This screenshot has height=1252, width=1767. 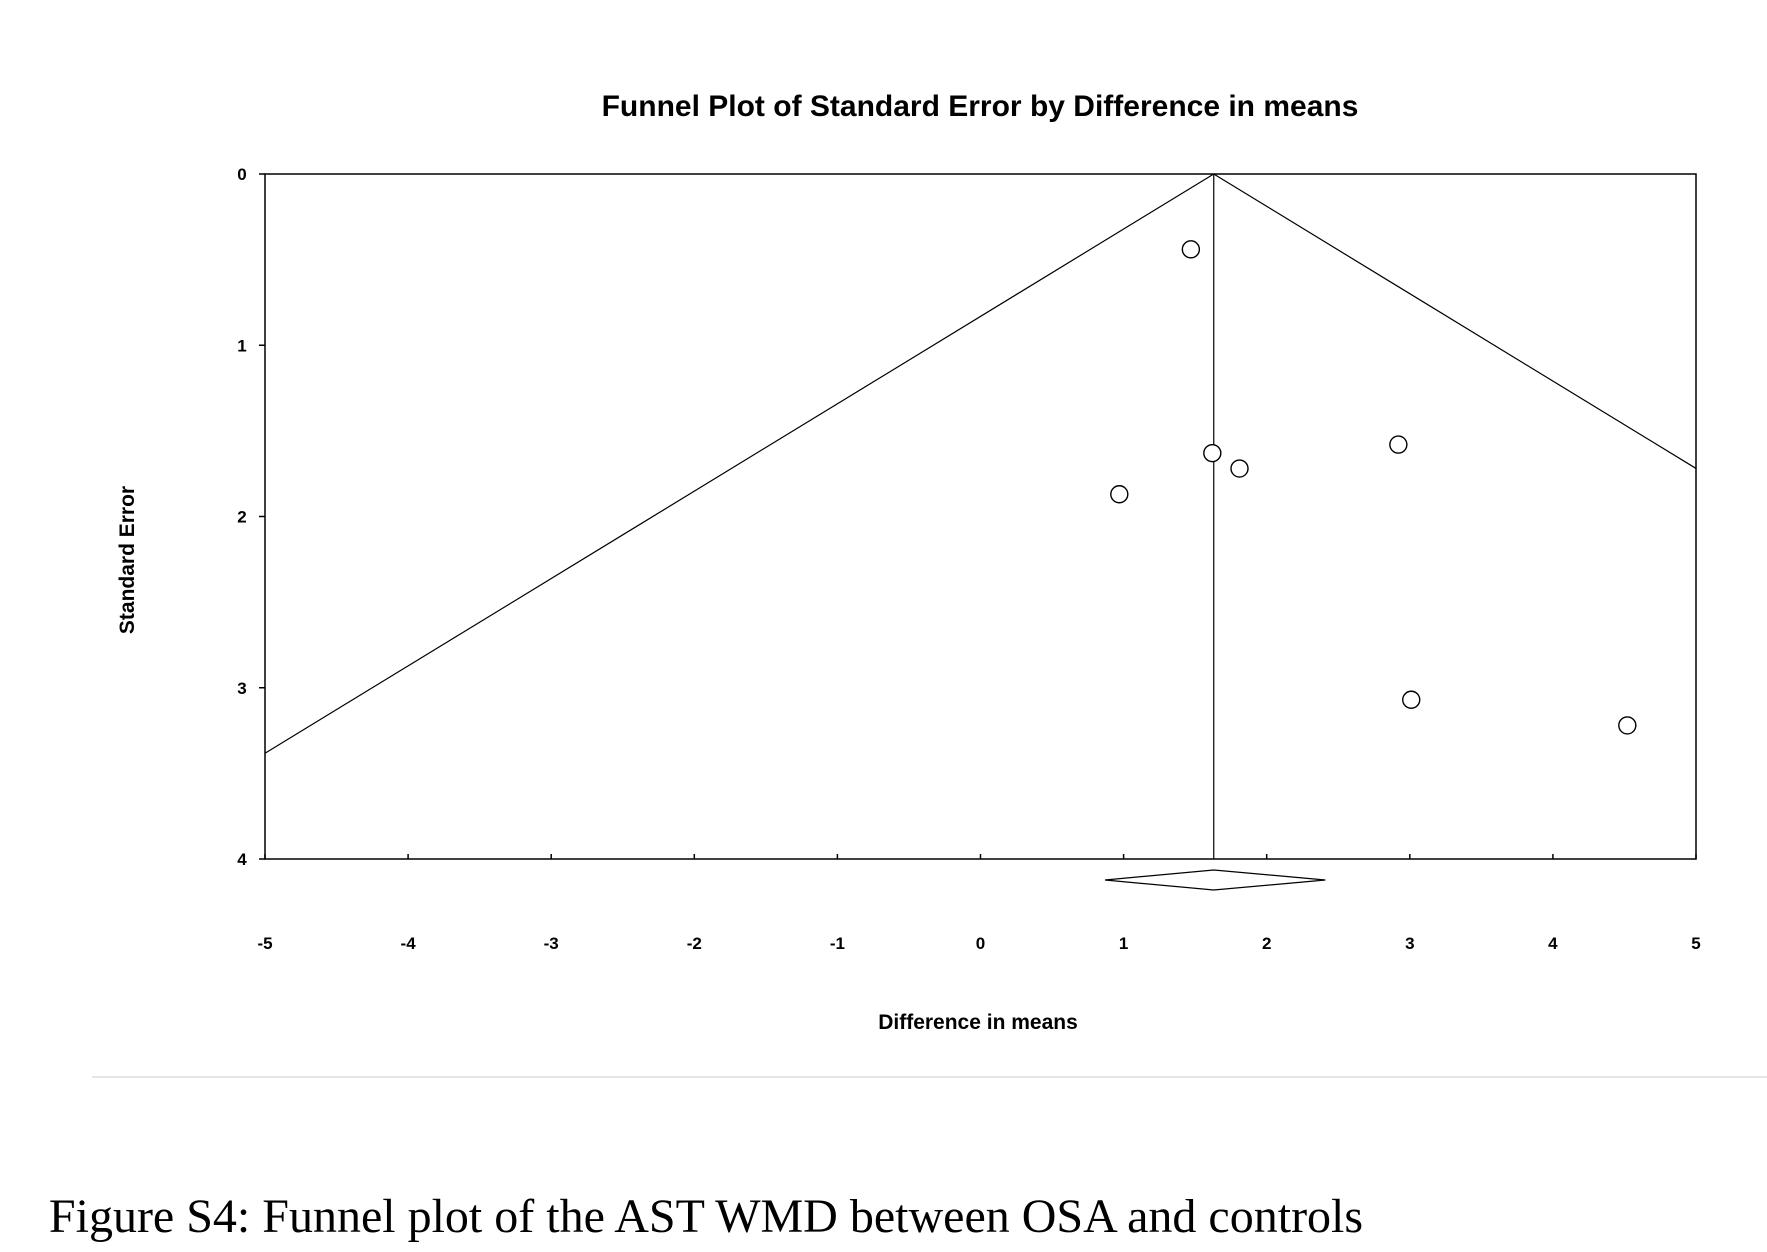 I want to click on x-tick-label: -4, so click(x=409, y=943).